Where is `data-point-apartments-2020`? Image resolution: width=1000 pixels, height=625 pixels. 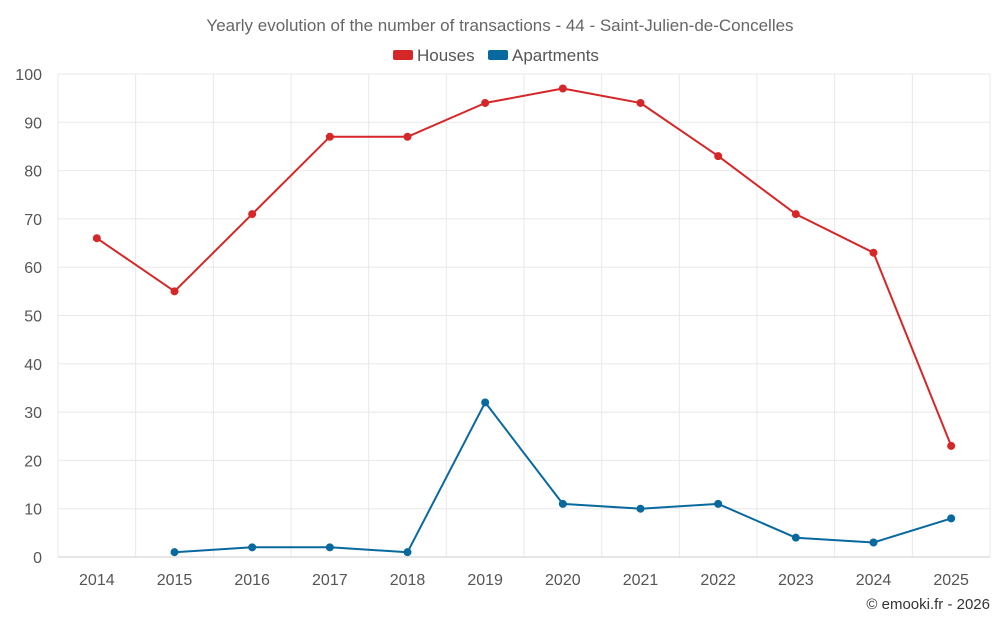
data-point-apartments-2020 is located at coordinates (562, 503).